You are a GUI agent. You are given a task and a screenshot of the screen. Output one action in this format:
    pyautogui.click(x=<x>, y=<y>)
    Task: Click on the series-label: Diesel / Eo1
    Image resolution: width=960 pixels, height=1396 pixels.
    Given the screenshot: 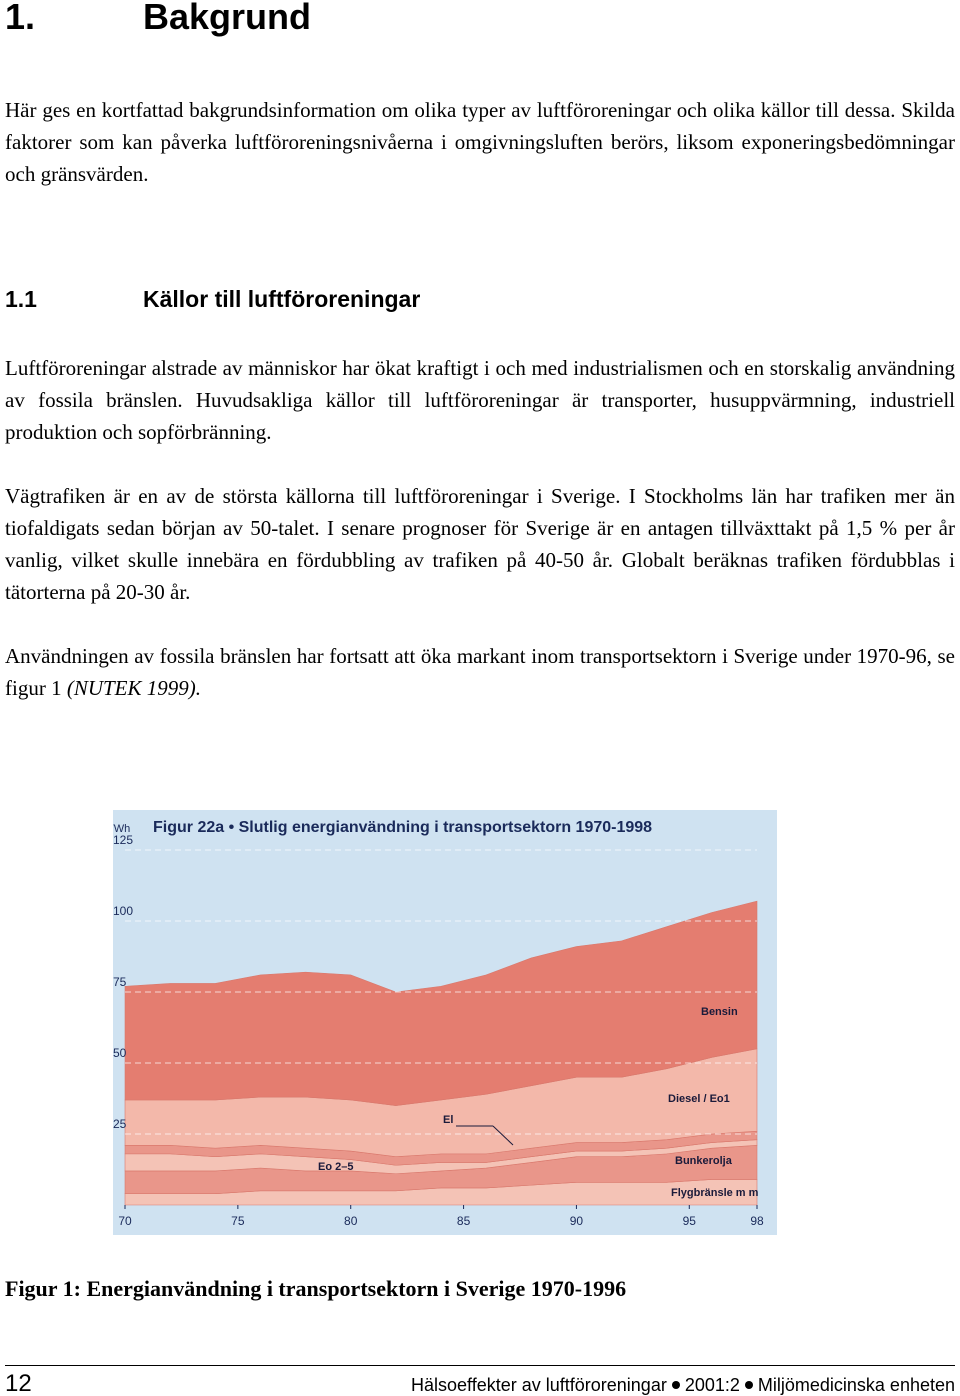 What is the action you would take?
    pyautogui.click(x=699, y=1099)
    